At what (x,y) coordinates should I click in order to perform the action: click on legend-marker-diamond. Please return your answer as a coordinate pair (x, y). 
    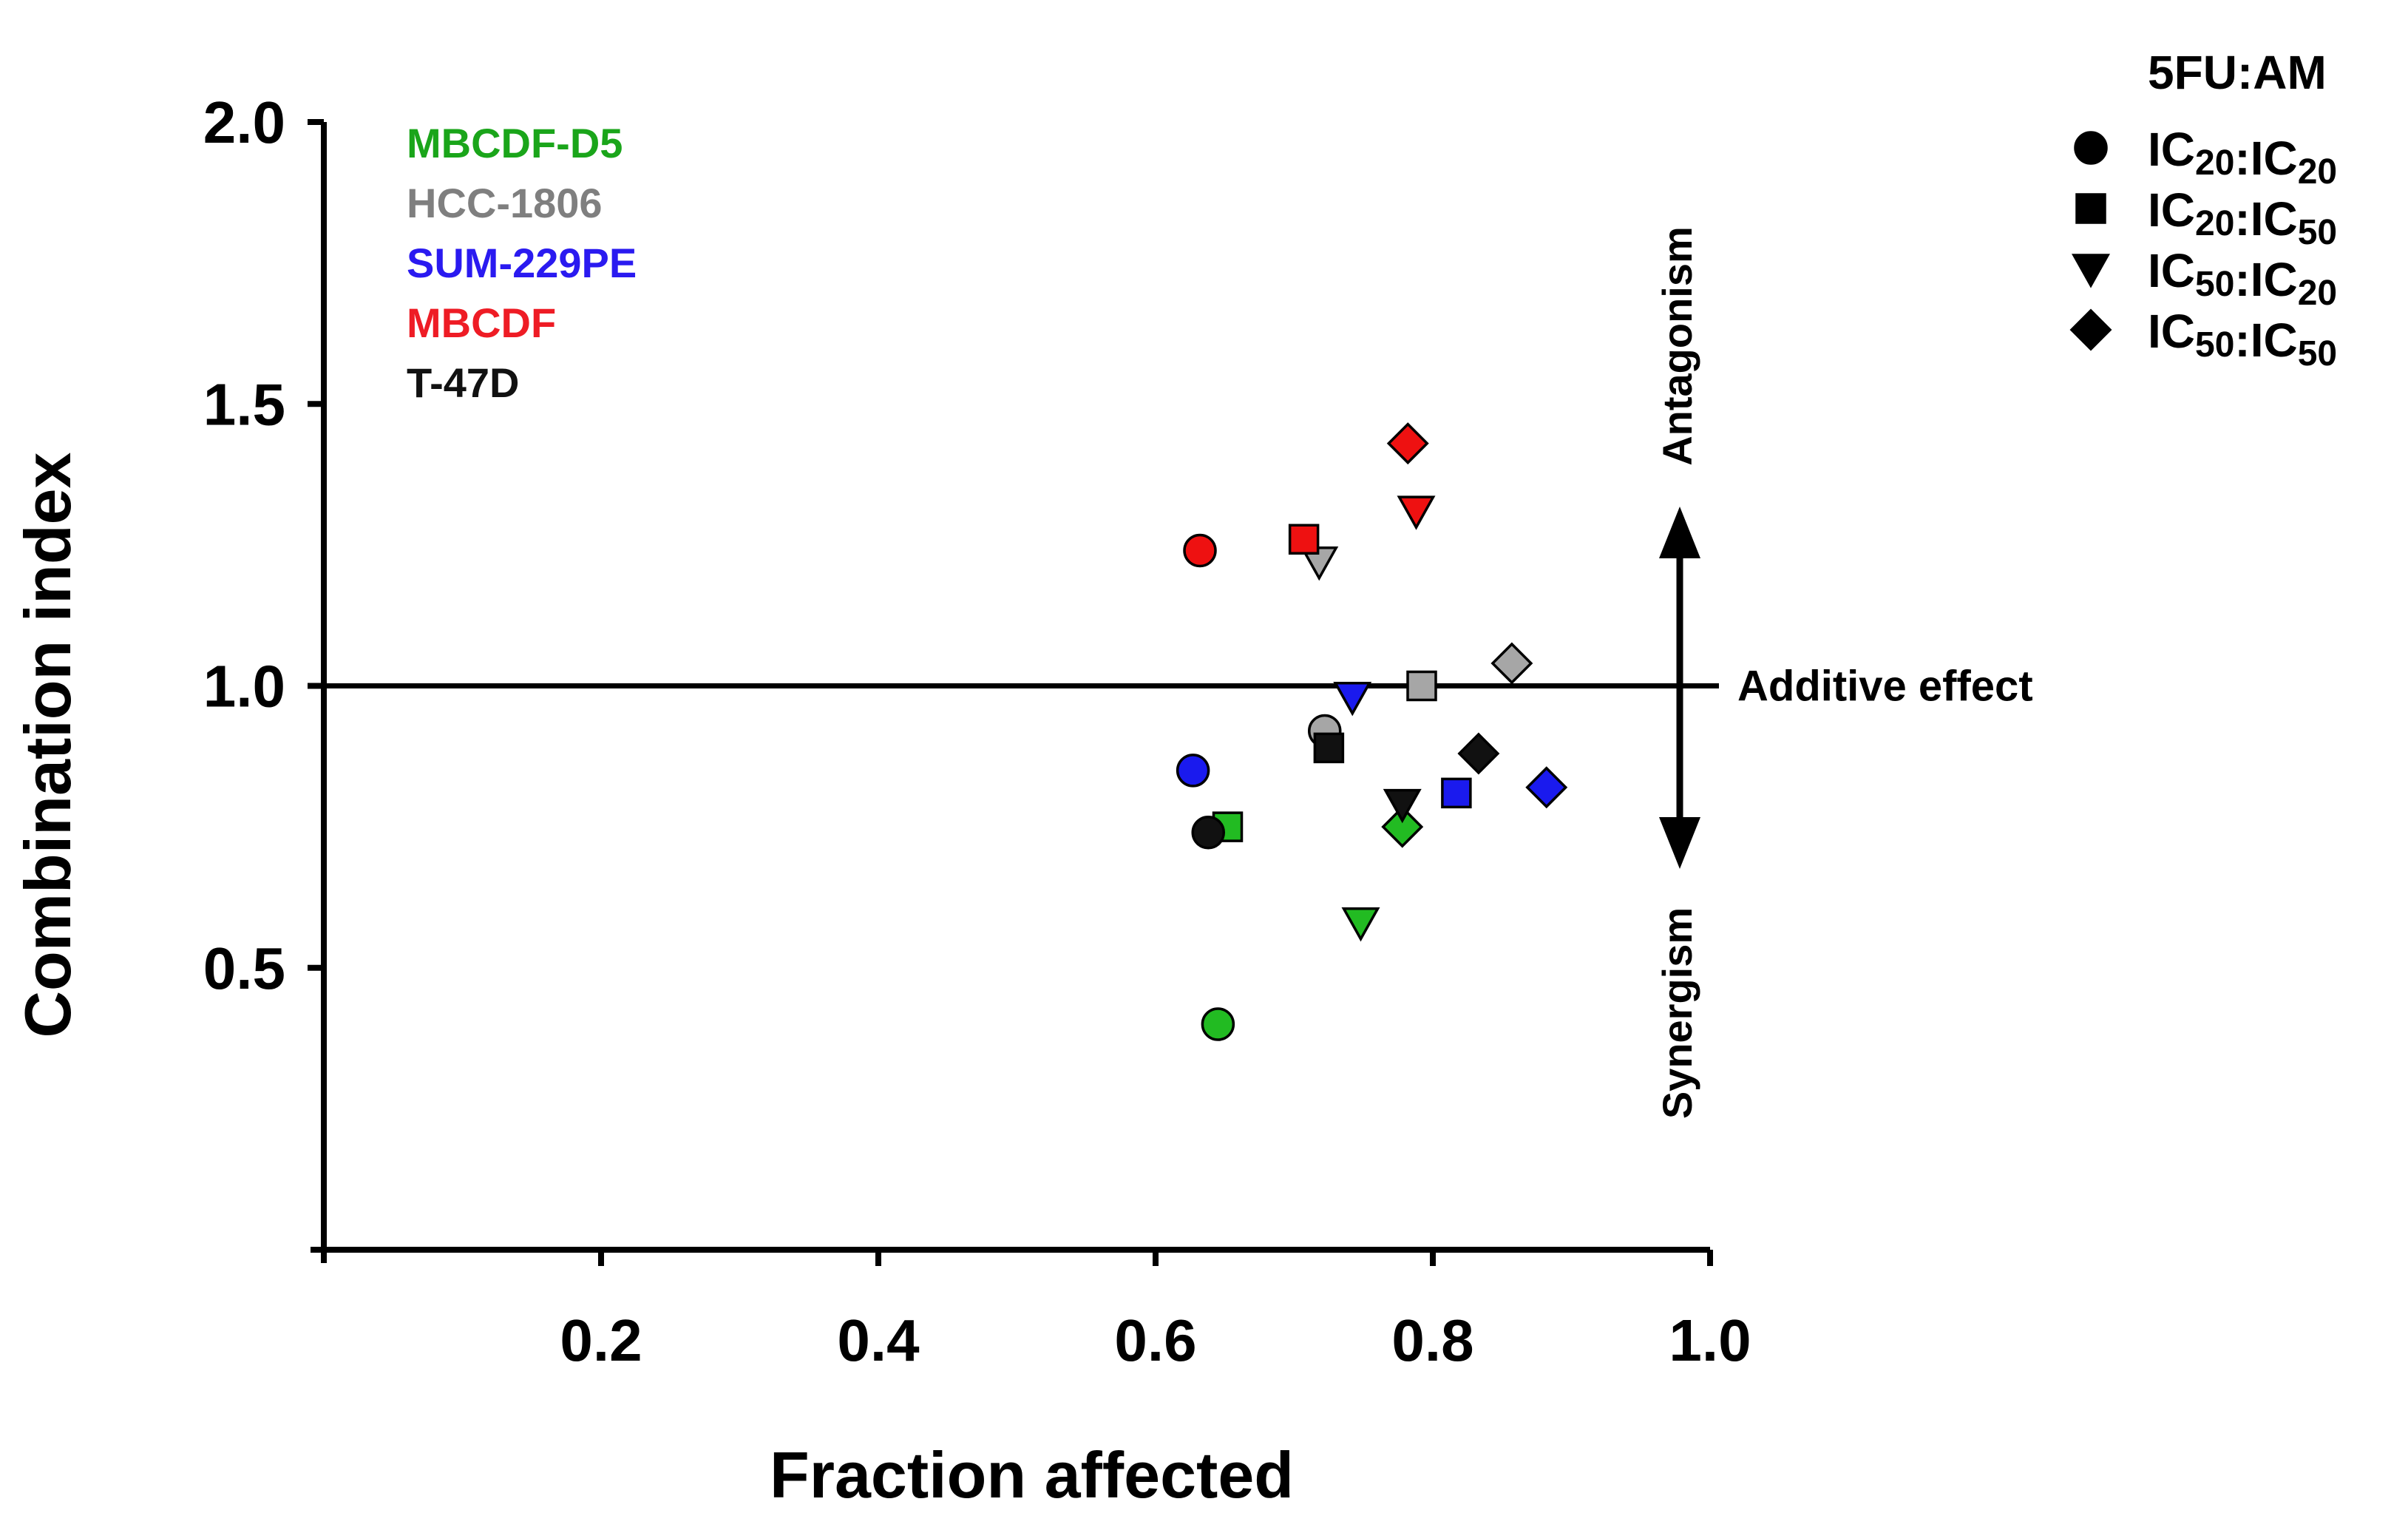
    Looking at the image, I should click on (2090, 329).